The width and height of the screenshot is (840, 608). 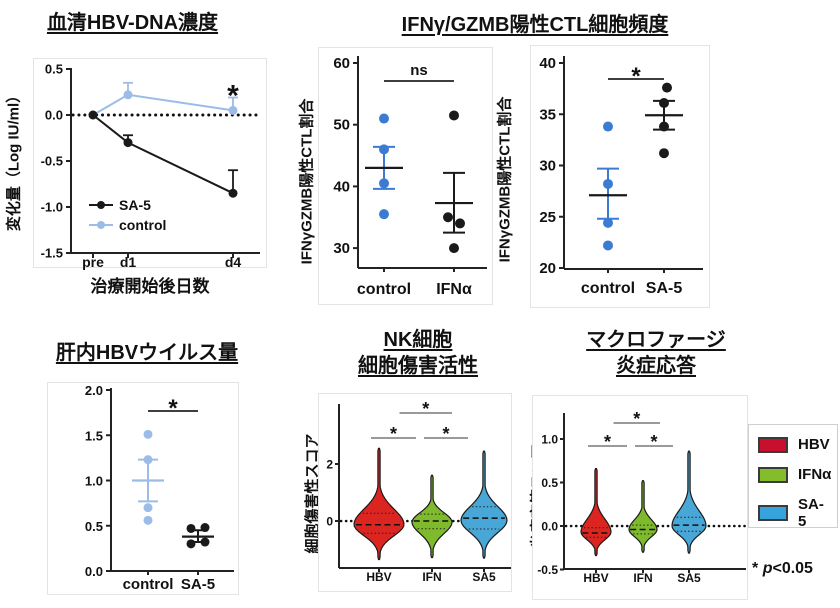 What do you see at coordinates (52, 207) in the screenshot?
I see `svg-text: -1.0` at bounding box center [52, 207].